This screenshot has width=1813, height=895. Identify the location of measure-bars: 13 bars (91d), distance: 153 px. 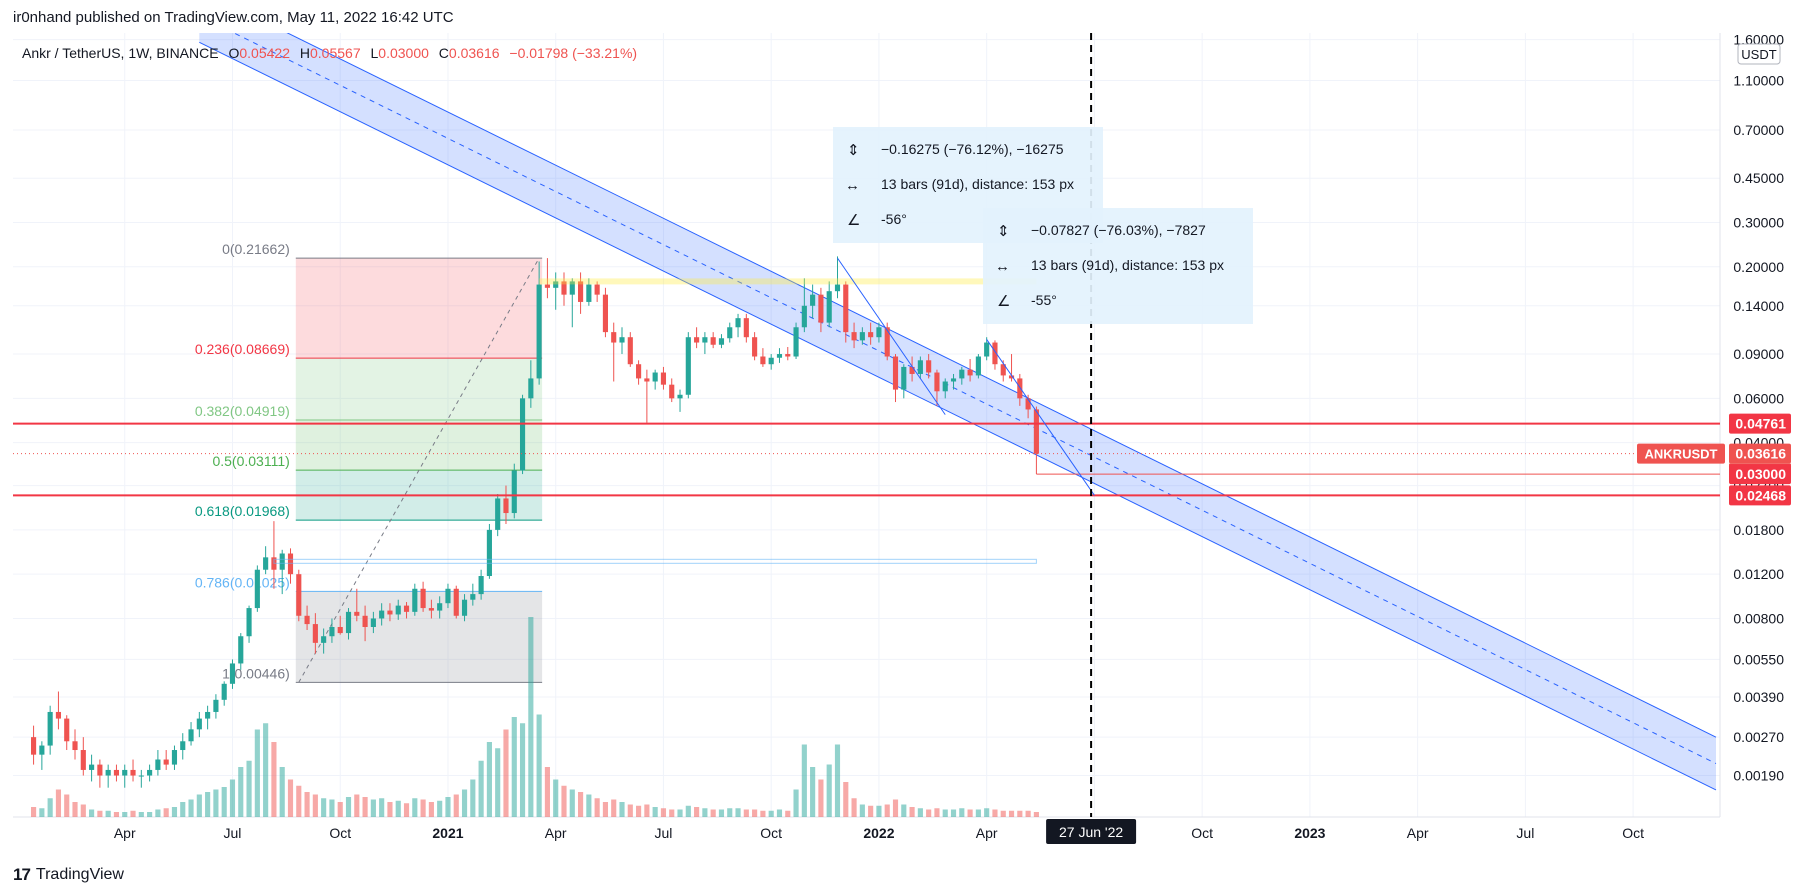
(1127, 265).